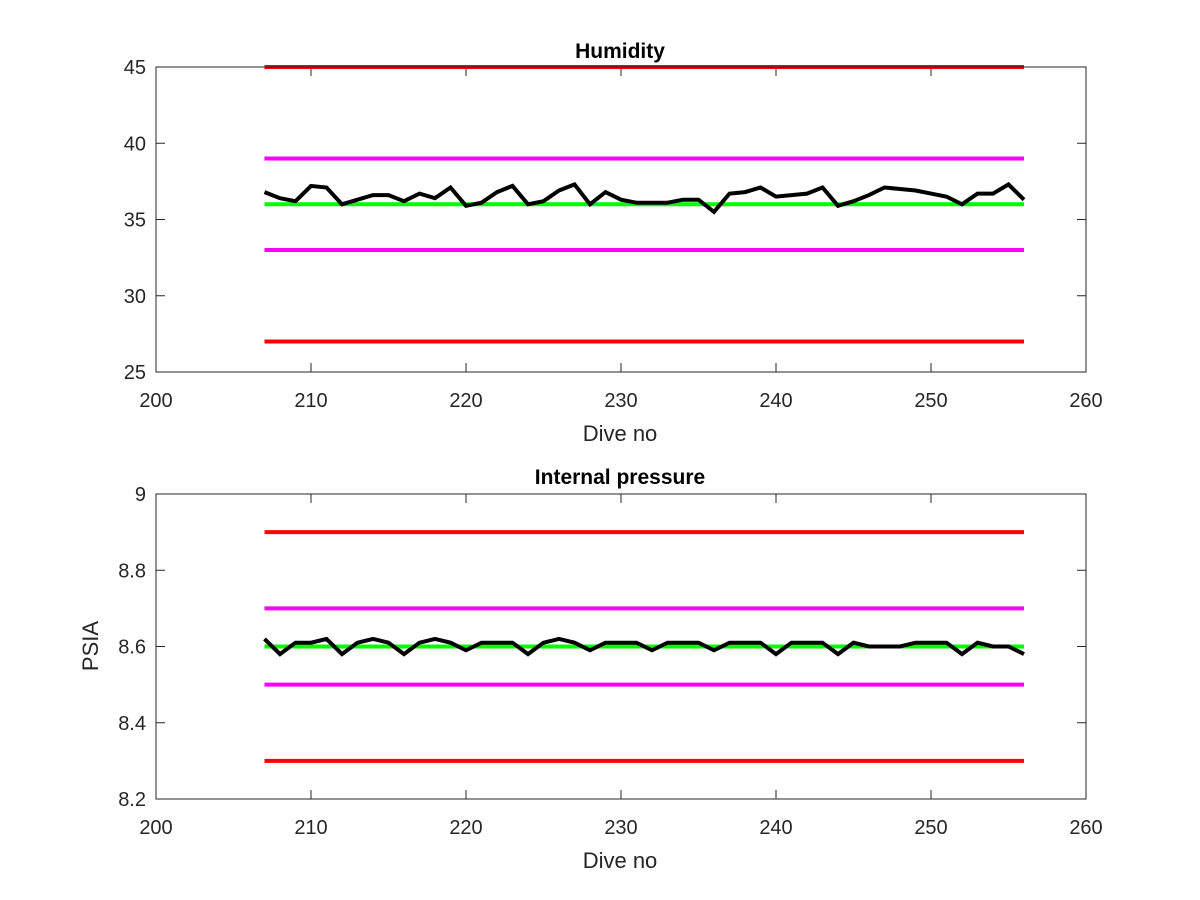  What do you see at coordinates (135, 144) in the screenshot?
I see `humidity-y-tick-label: 40` at bounding box center [135, 144].